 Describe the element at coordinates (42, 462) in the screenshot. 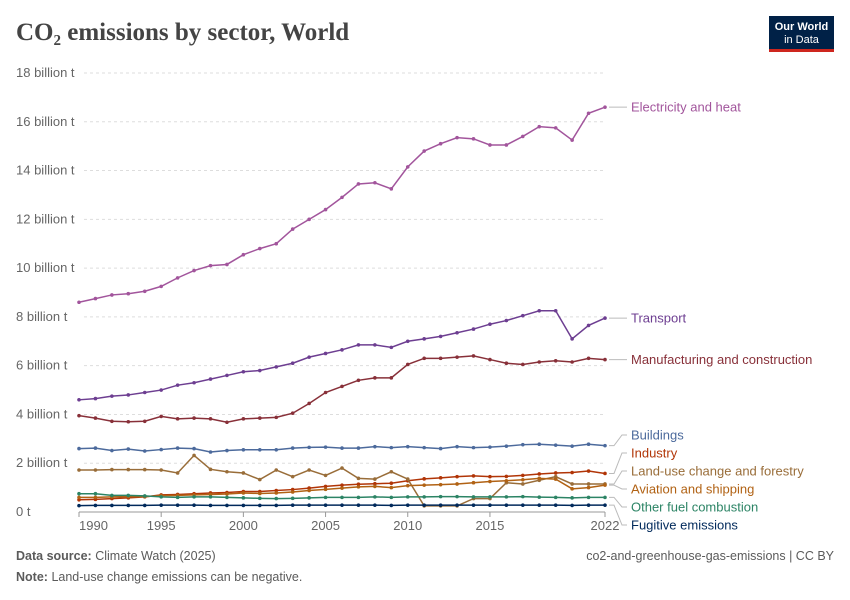

I see `y-tick-label: 2 billion t` at that location.